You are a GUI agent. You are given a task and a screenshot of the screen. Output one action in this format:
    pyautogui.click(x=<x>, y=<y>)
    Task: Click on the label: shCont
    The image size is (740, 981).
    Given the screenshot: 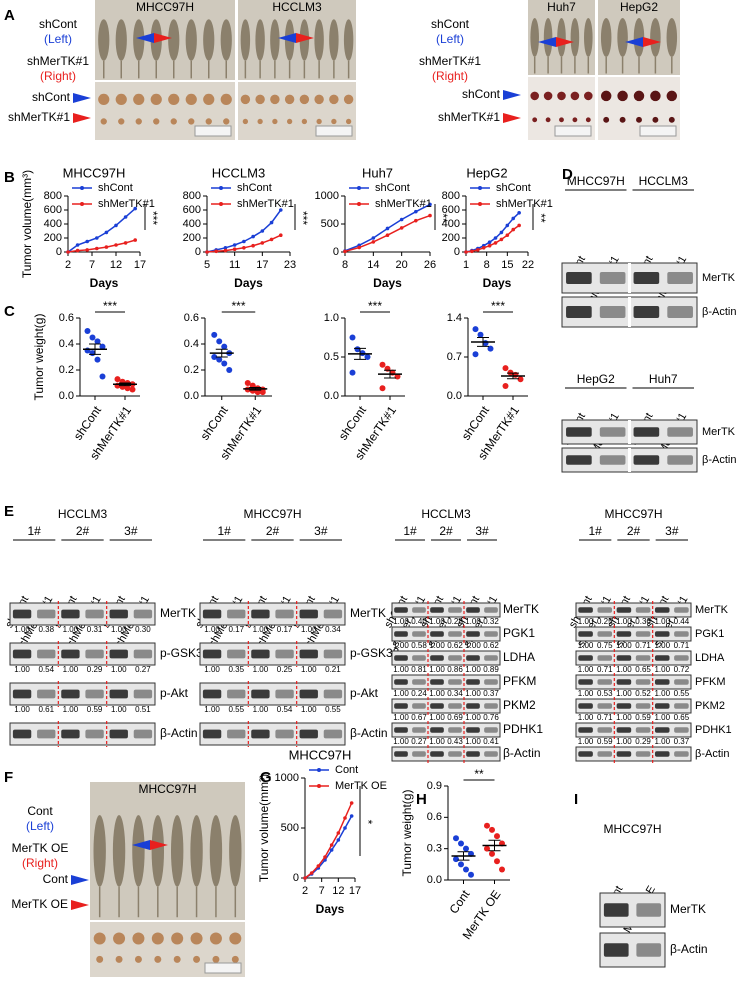 What is the action you would take?
    pyautogui.click(x=481, y=94)
    